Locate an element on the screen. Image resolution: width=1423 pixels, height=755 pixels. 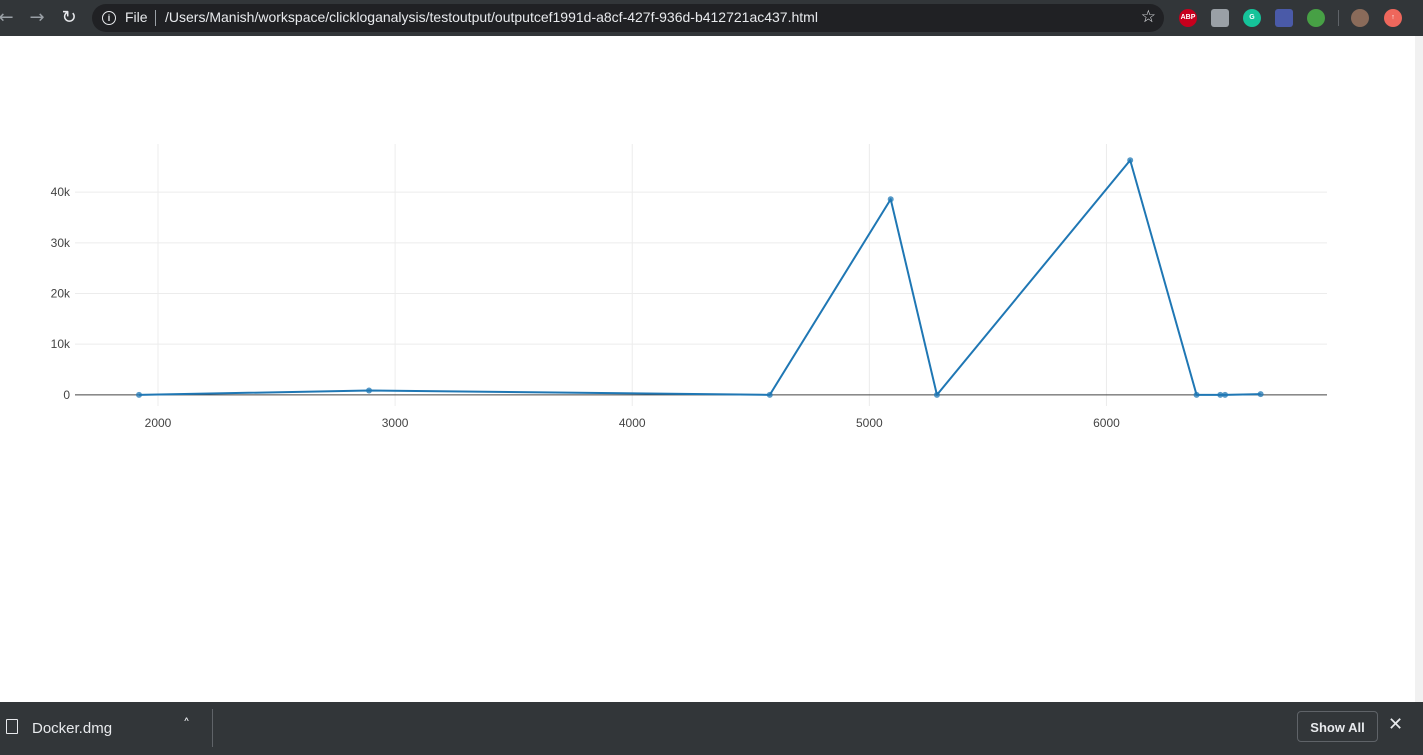
x-axis-tick-labels: 2000 3000 4000 5000 6000 is located at coordinates (633, 423).